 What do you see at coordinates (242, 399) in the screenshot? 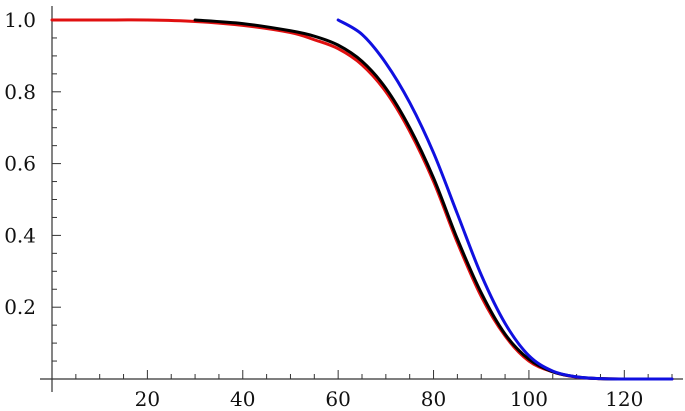
I see `x-tick-label: 40` at bounding box center [242, 399].